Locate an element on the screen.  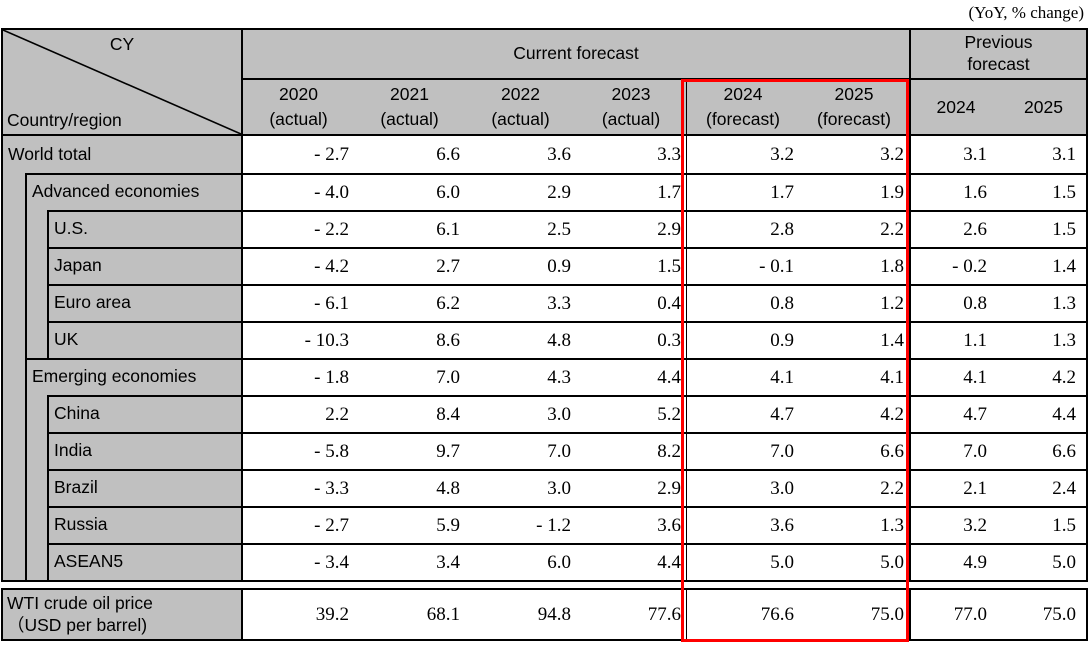
row-label: World total is located at coordinates (123, 154).